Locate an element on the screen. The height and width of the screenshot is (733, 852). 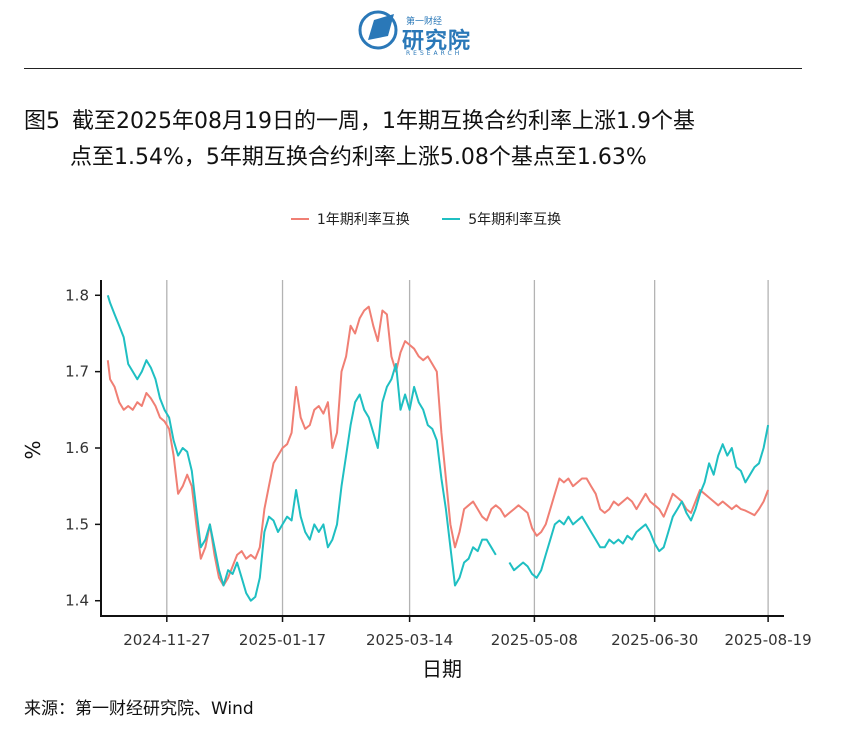
legend-item-1y: 1年期利率互换 is located at coordinates (350, 219).